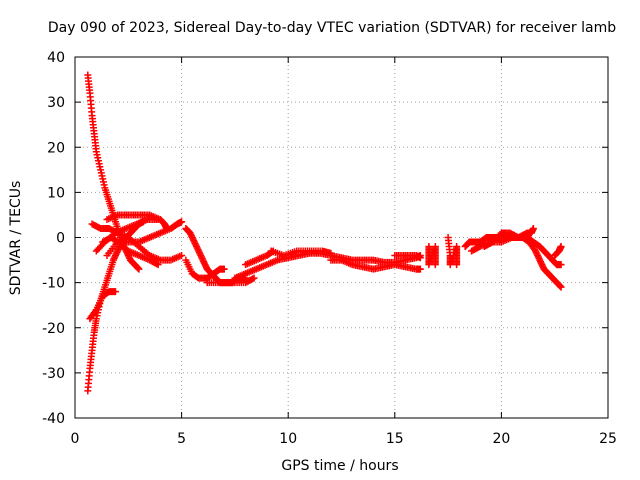 Image resolution: width=640 pixels, height=480 pixels. Describe the element at coordinates (53, 329) in the screenshot. I see `y-tick-label: -20` at that location.